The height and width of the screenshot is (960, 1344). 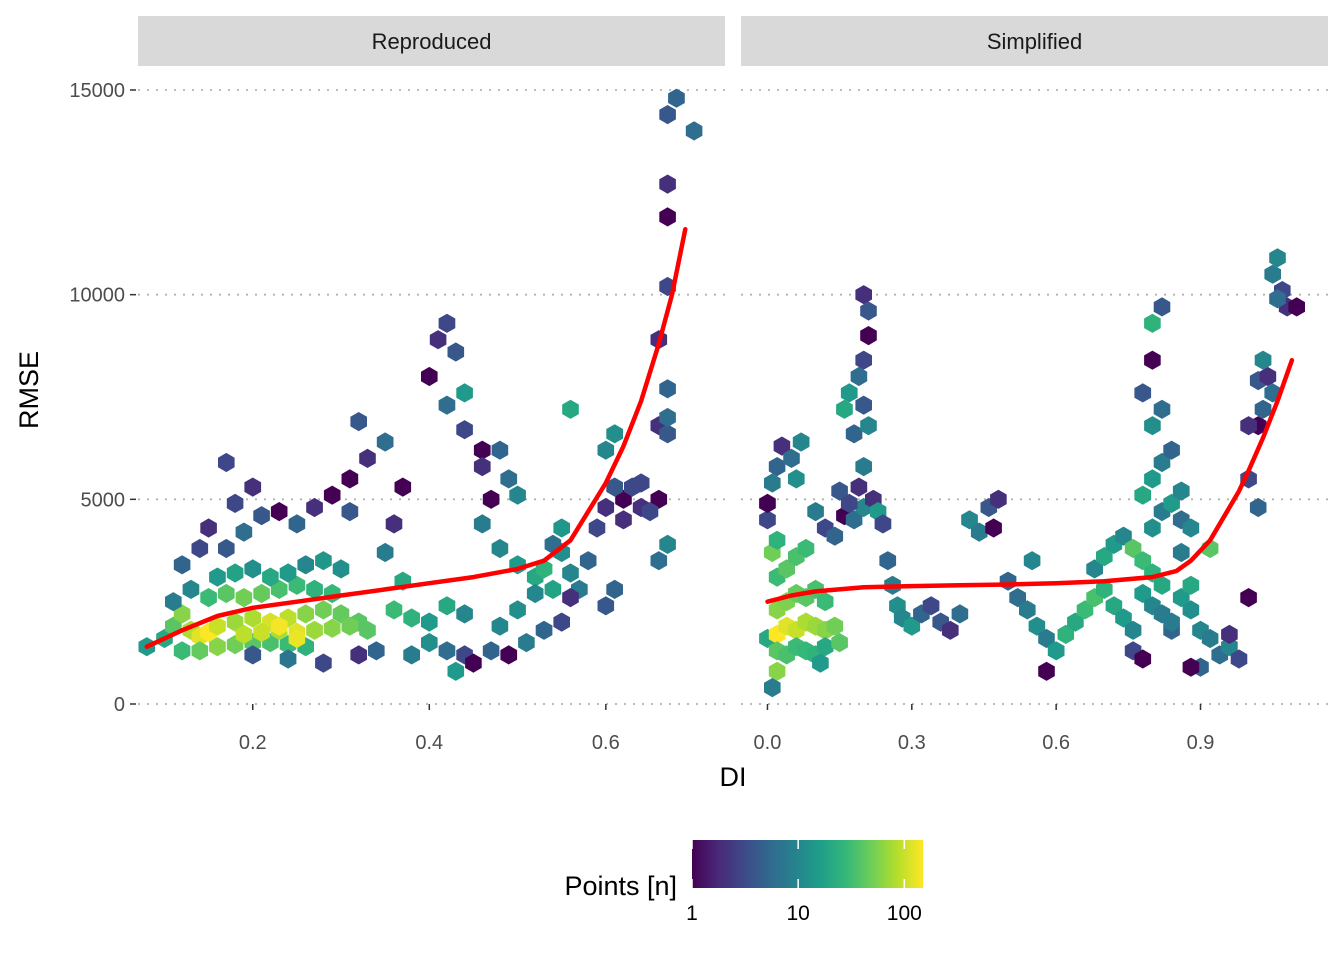 I want to click on legend-colorbar, so click(x=807, y=864).